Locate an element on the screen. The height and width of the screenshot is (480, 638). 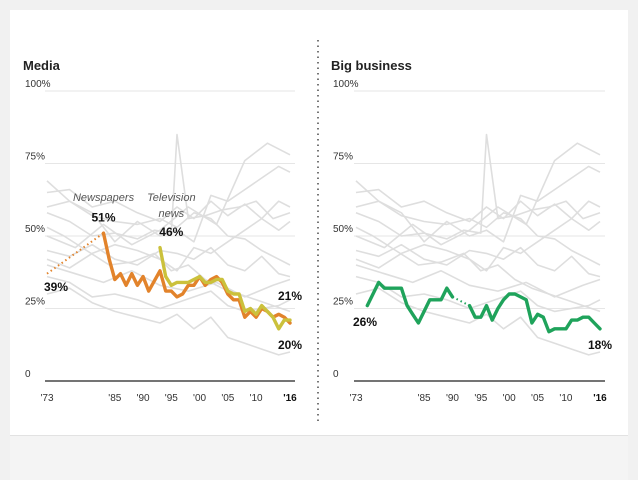
media-x-tick-label: '05 is located at coordinates (227, 398).